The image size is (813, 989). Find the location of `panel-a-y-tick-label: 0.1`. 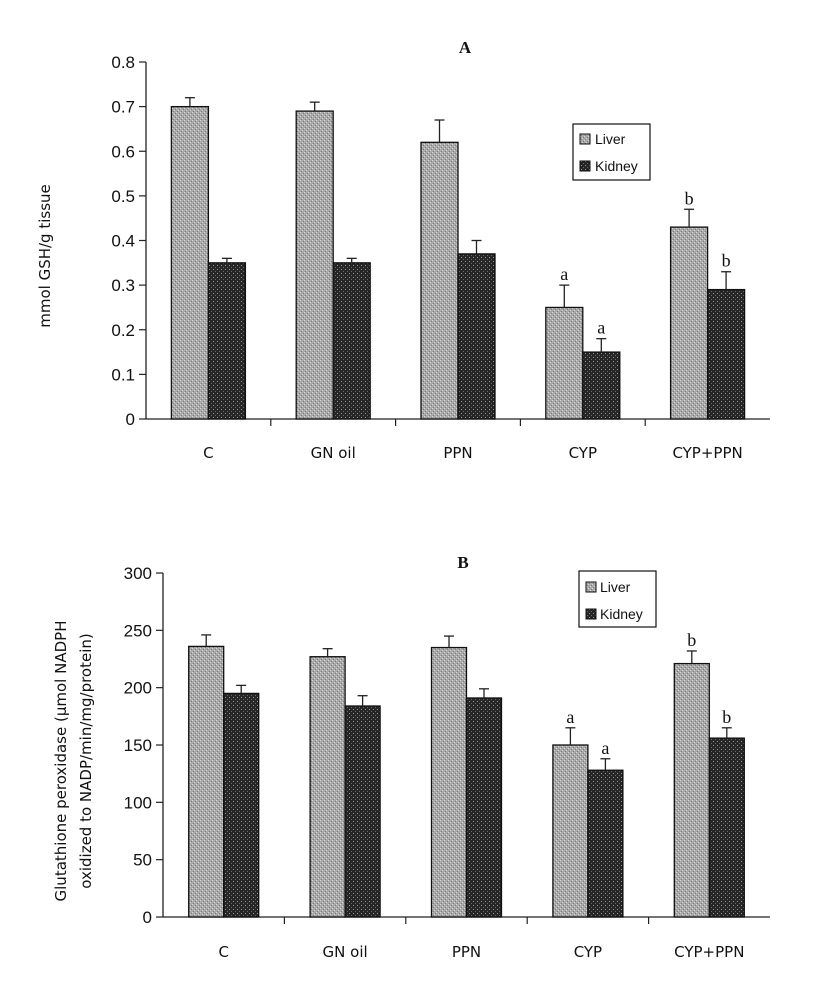

panel-a-y-tick-label: 0.1 is located at coordinates (123, 374).